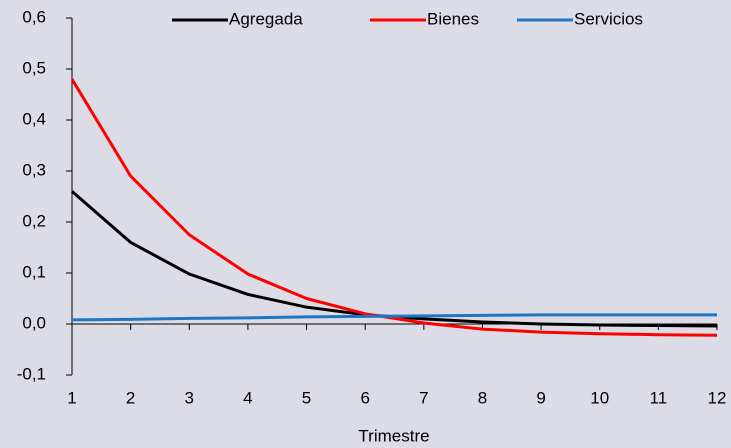  What do you see at coordinates (717, 397) in the screenshot?
I see `x-tick-label: 12` at bounding box center [717, 397].